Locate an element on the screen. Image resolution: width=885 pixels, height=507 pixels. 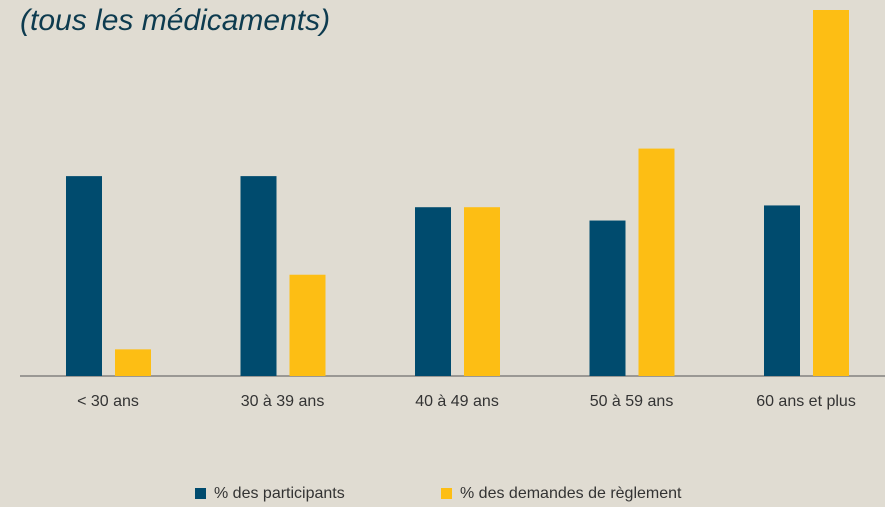
x-tick-label: < 30 ans is located at coordinates (108, 401).